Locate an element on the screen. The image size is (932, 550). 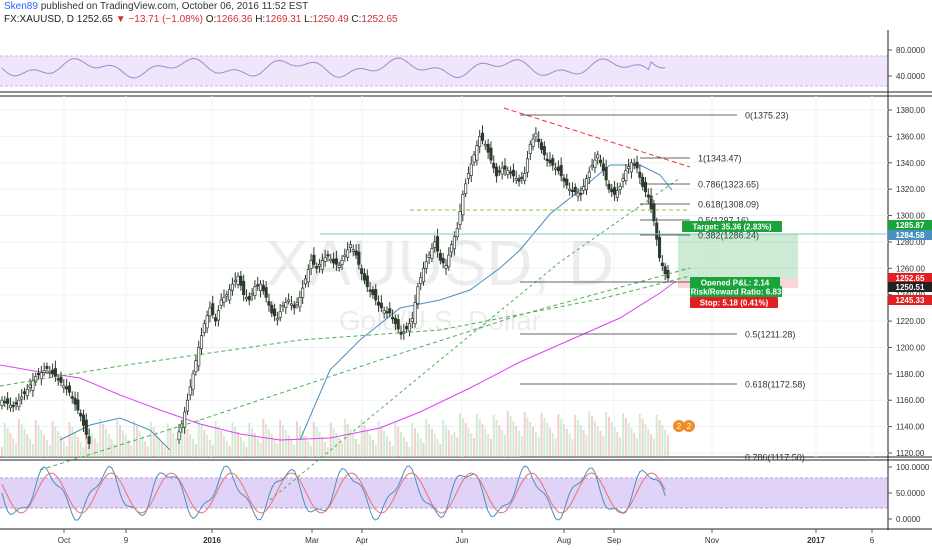
low-label: L: is located at coordinates (308, 19).